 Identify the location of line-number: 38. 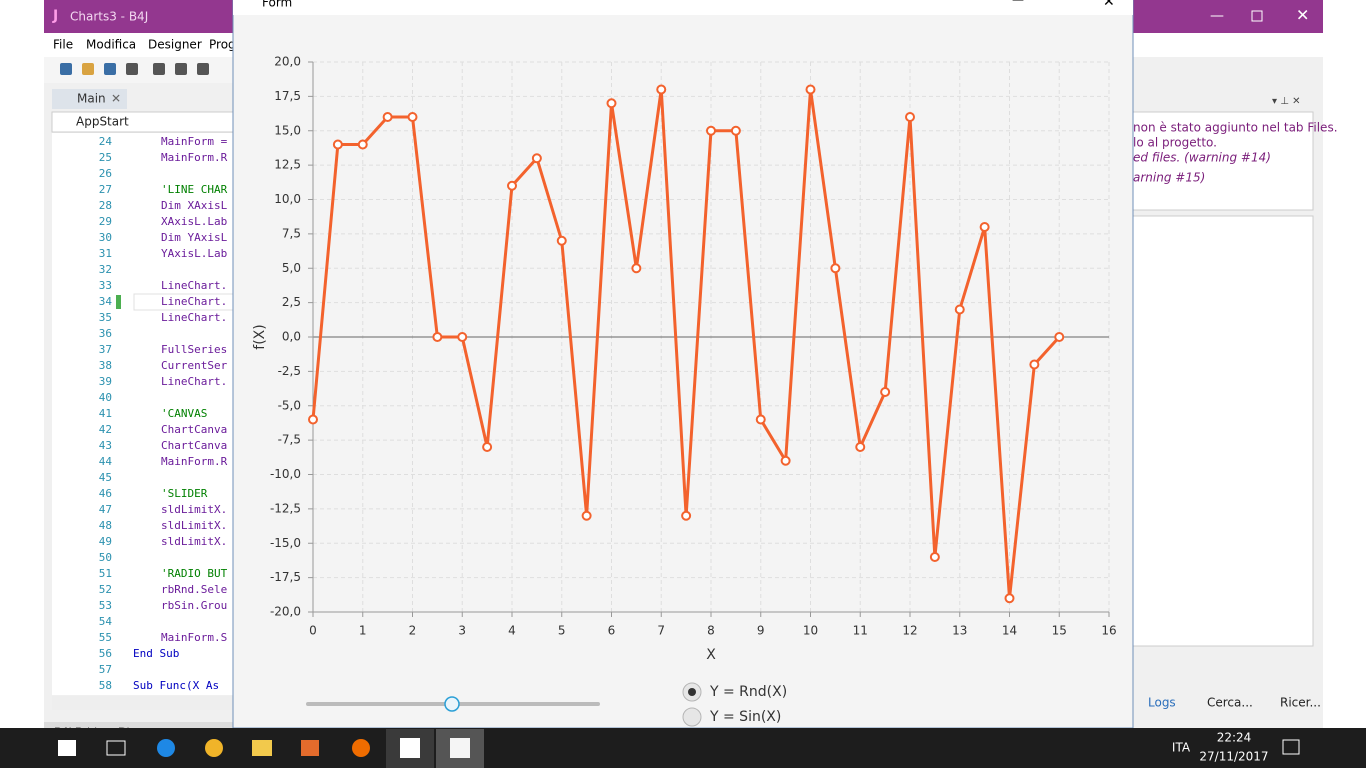
(105, 365).